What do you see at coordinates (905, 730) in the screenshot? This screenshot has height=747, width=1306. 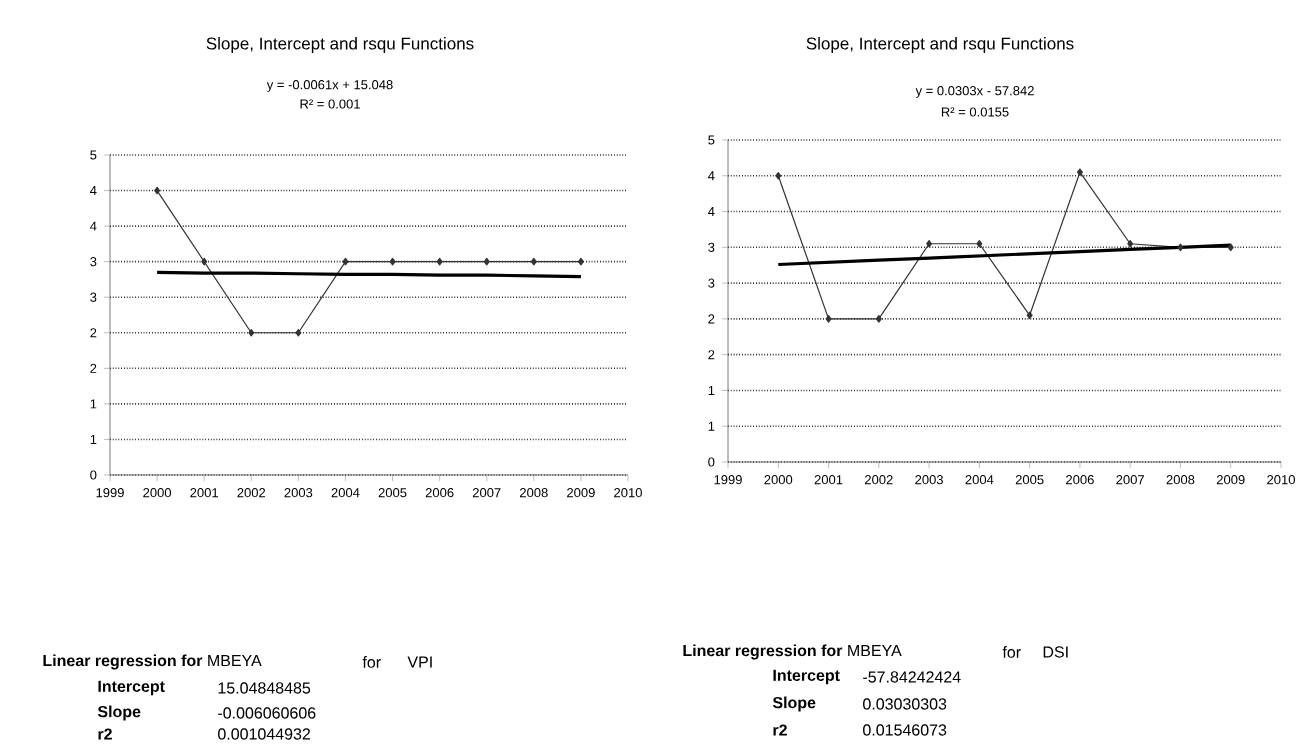 I see `text: 0.01546073` at bounding box center [905, 730].